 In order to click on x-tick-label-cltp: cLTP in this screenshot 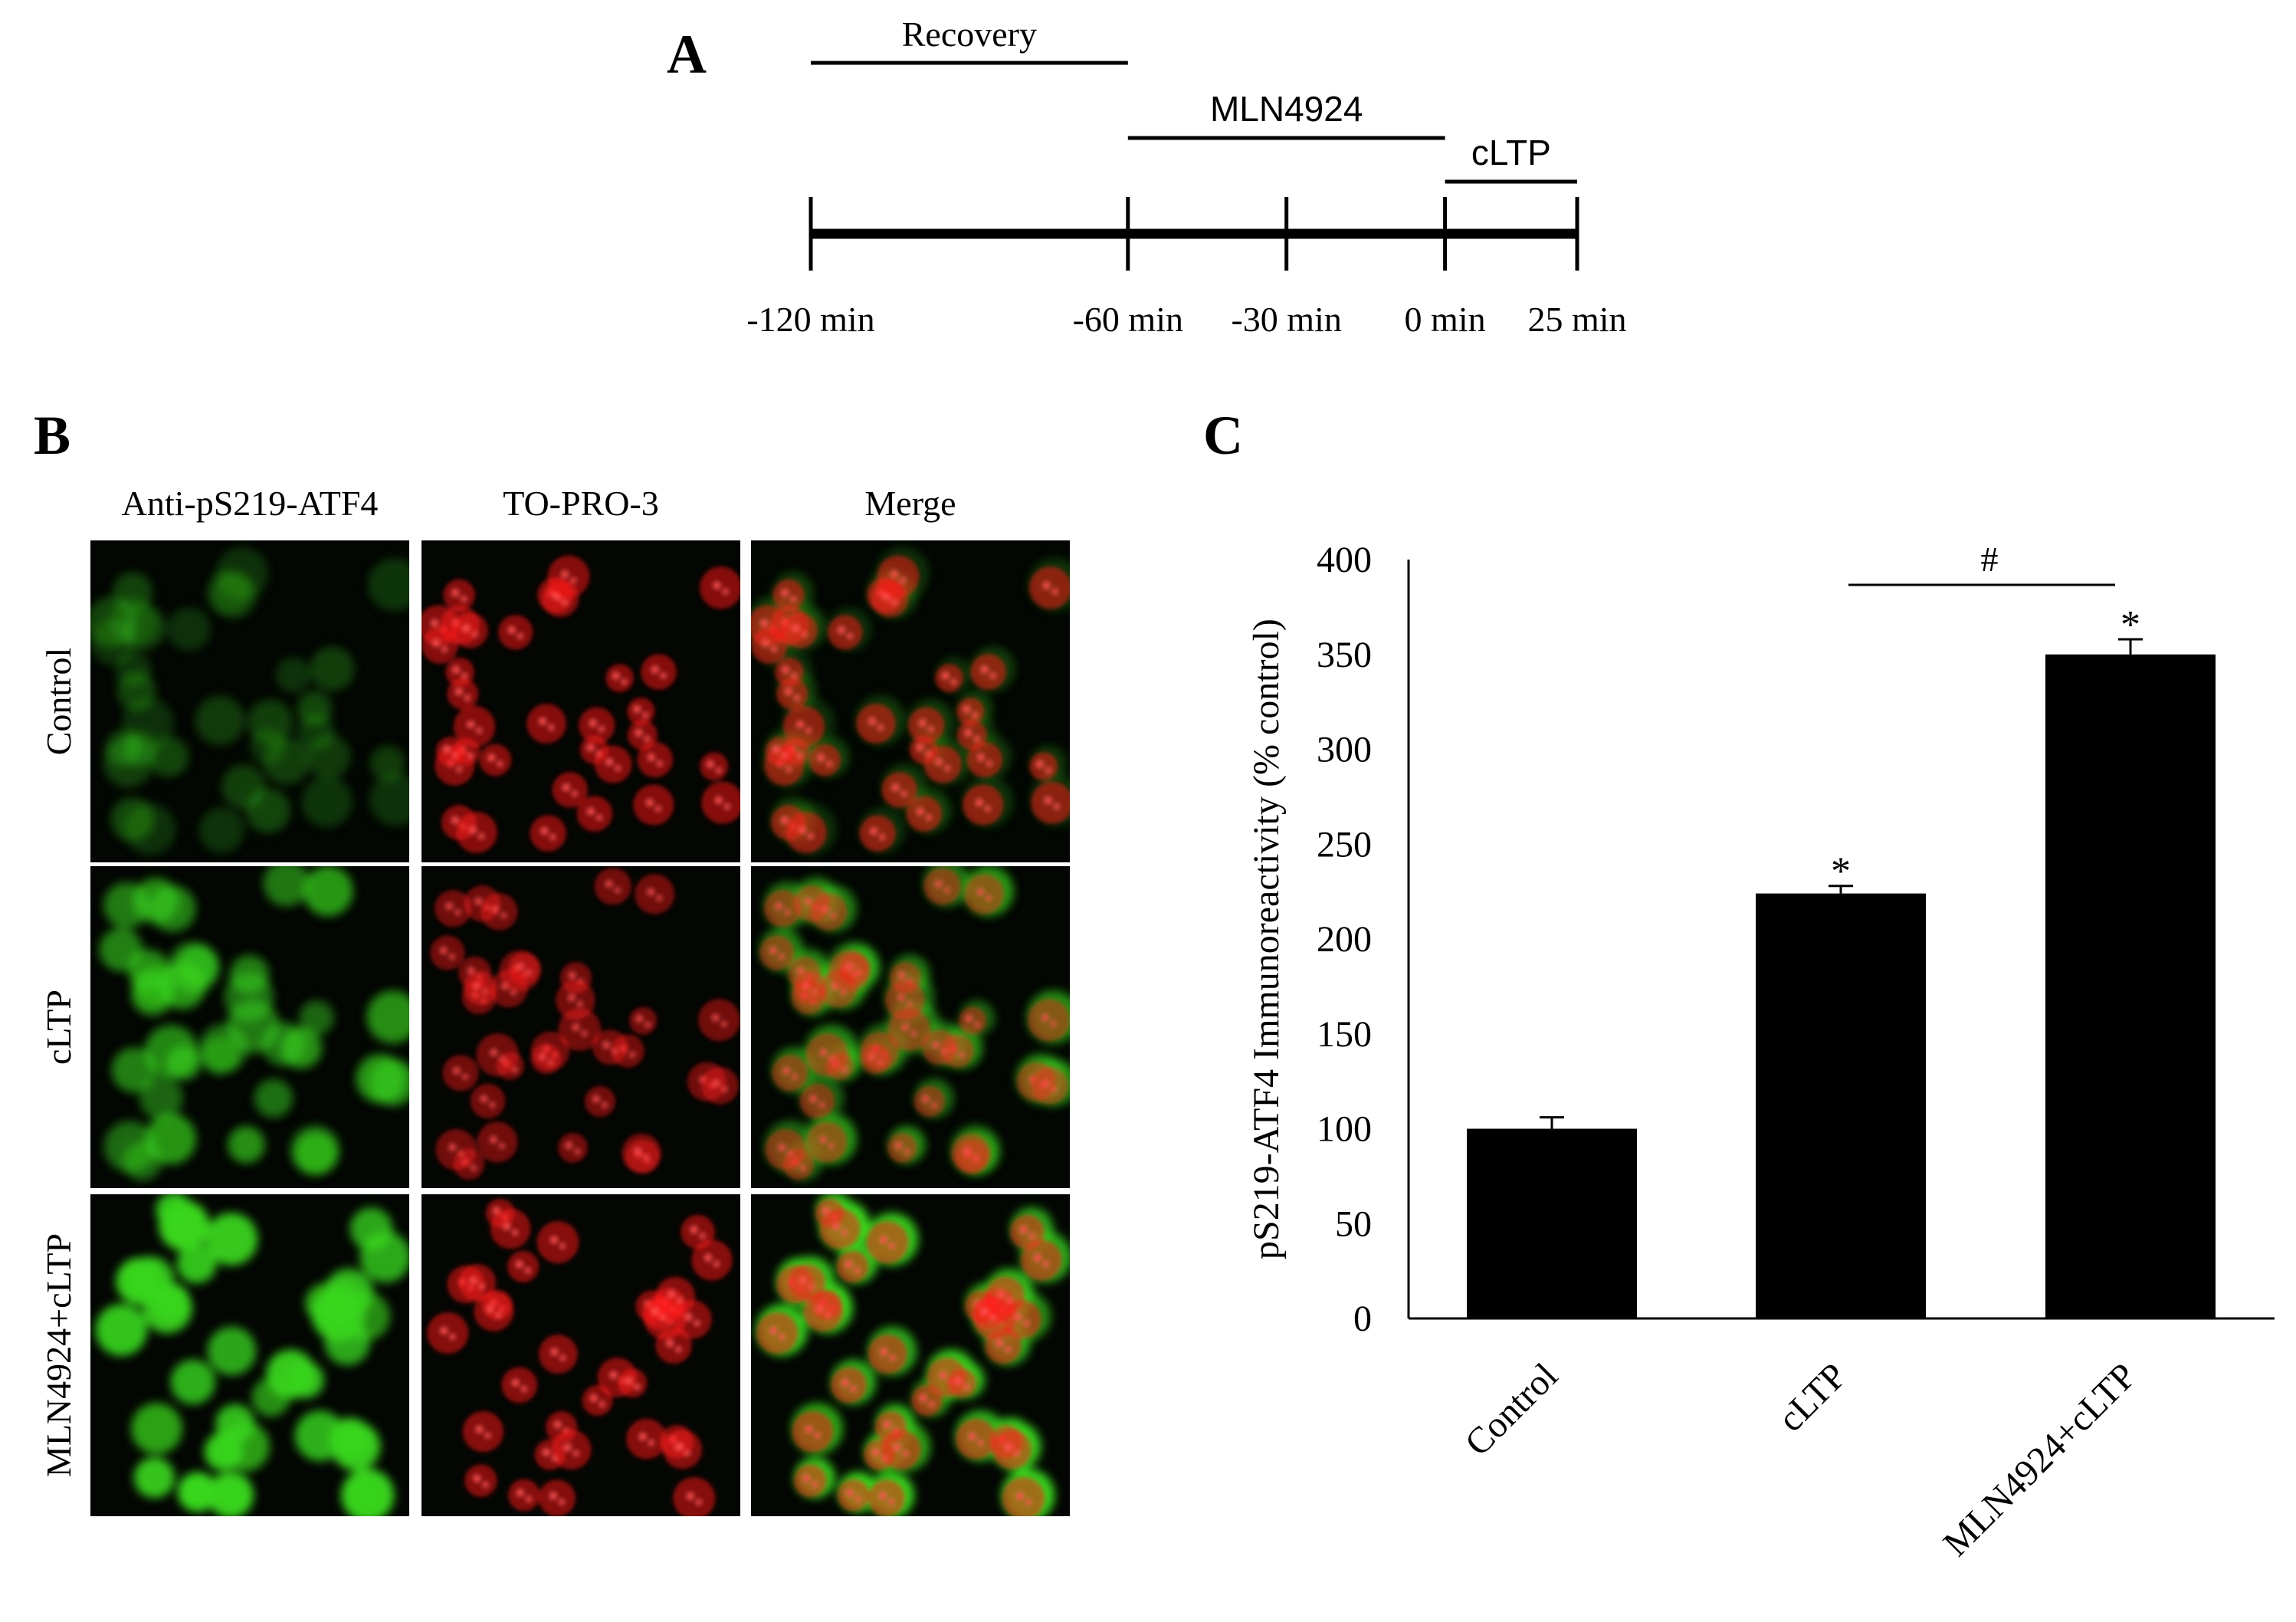, I will do `click(1812, 1397)`.